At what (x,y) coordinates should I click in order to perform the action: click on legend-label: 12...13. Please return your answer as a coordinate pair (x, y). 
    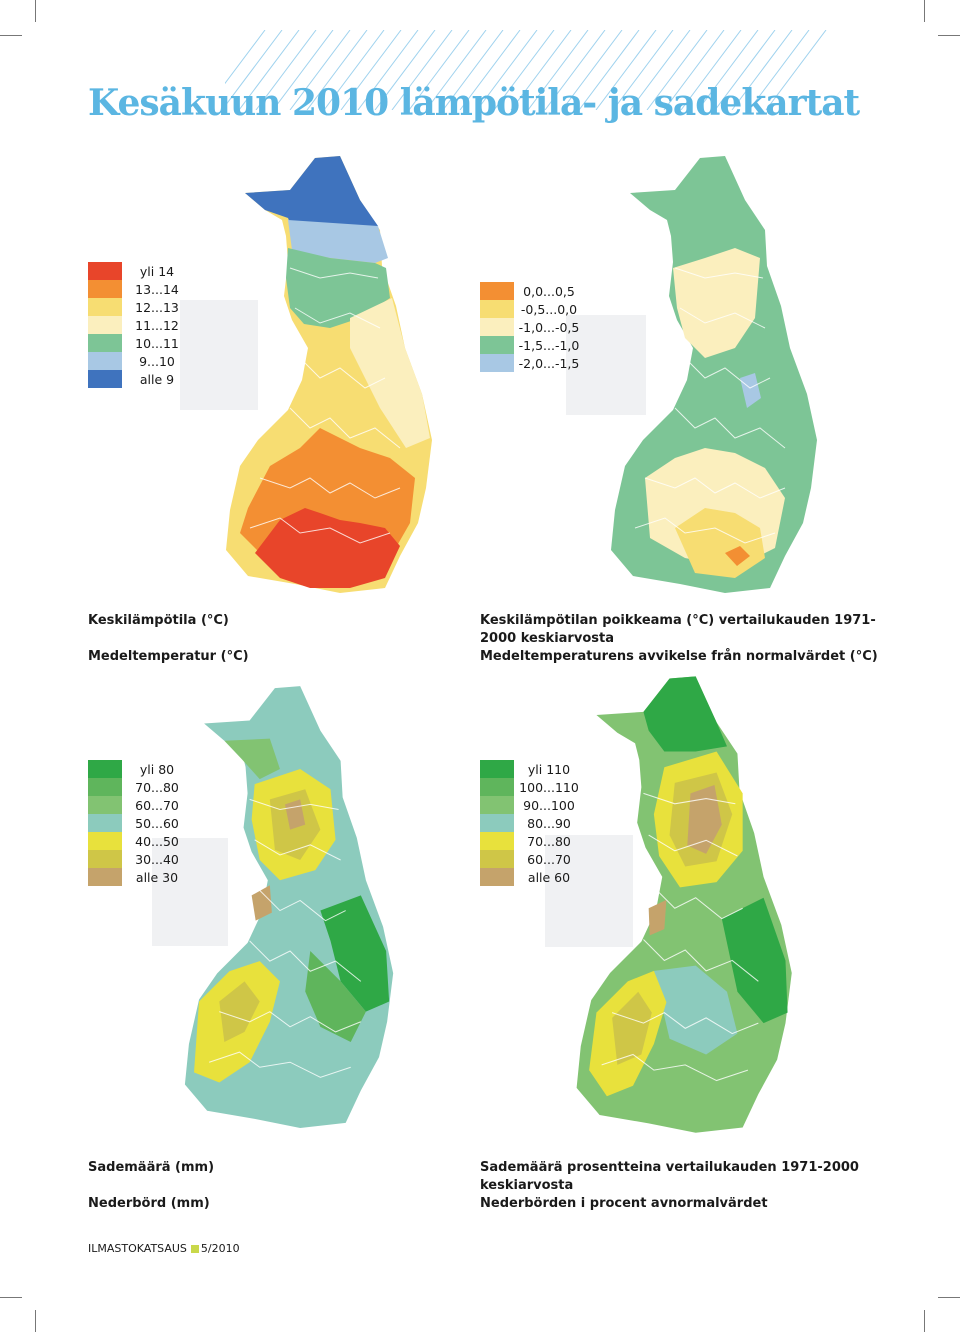
    Looking at the image, I should click on (157, 307).